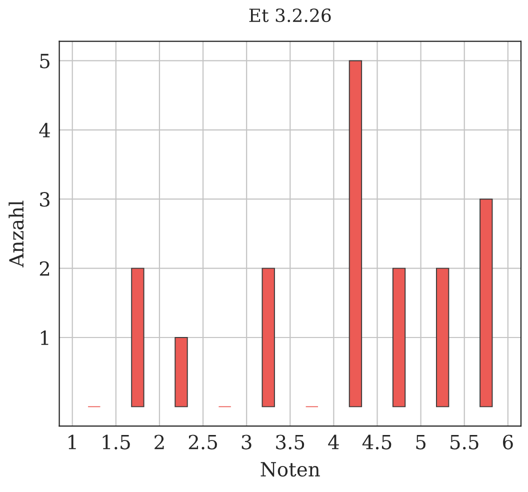 Image resolution: width=528 pixels, height=492 pixels. I want to click on x-tick-label: 5.5, so click(464, 442).